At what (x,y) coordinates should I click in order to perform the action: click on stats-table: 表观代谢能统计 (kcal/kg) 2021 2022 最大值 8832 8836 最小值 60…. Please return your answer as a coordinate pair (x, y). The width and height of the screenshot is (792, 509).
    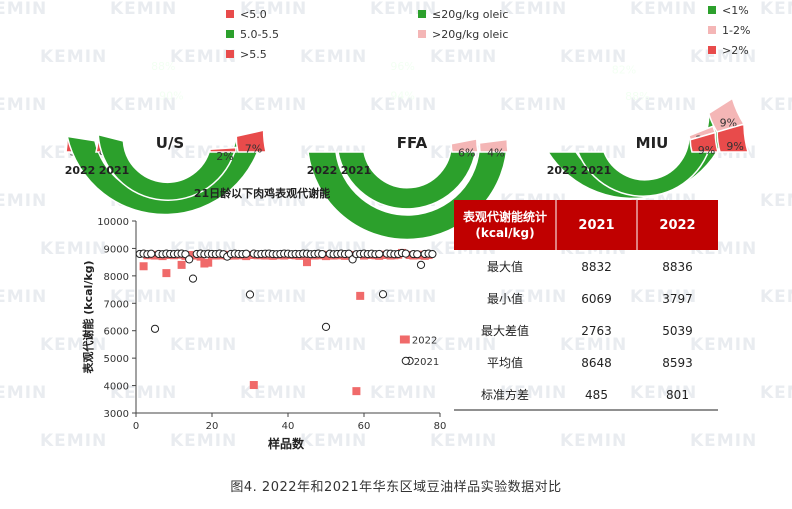
    Looking at the image, I should click on (586, 305).